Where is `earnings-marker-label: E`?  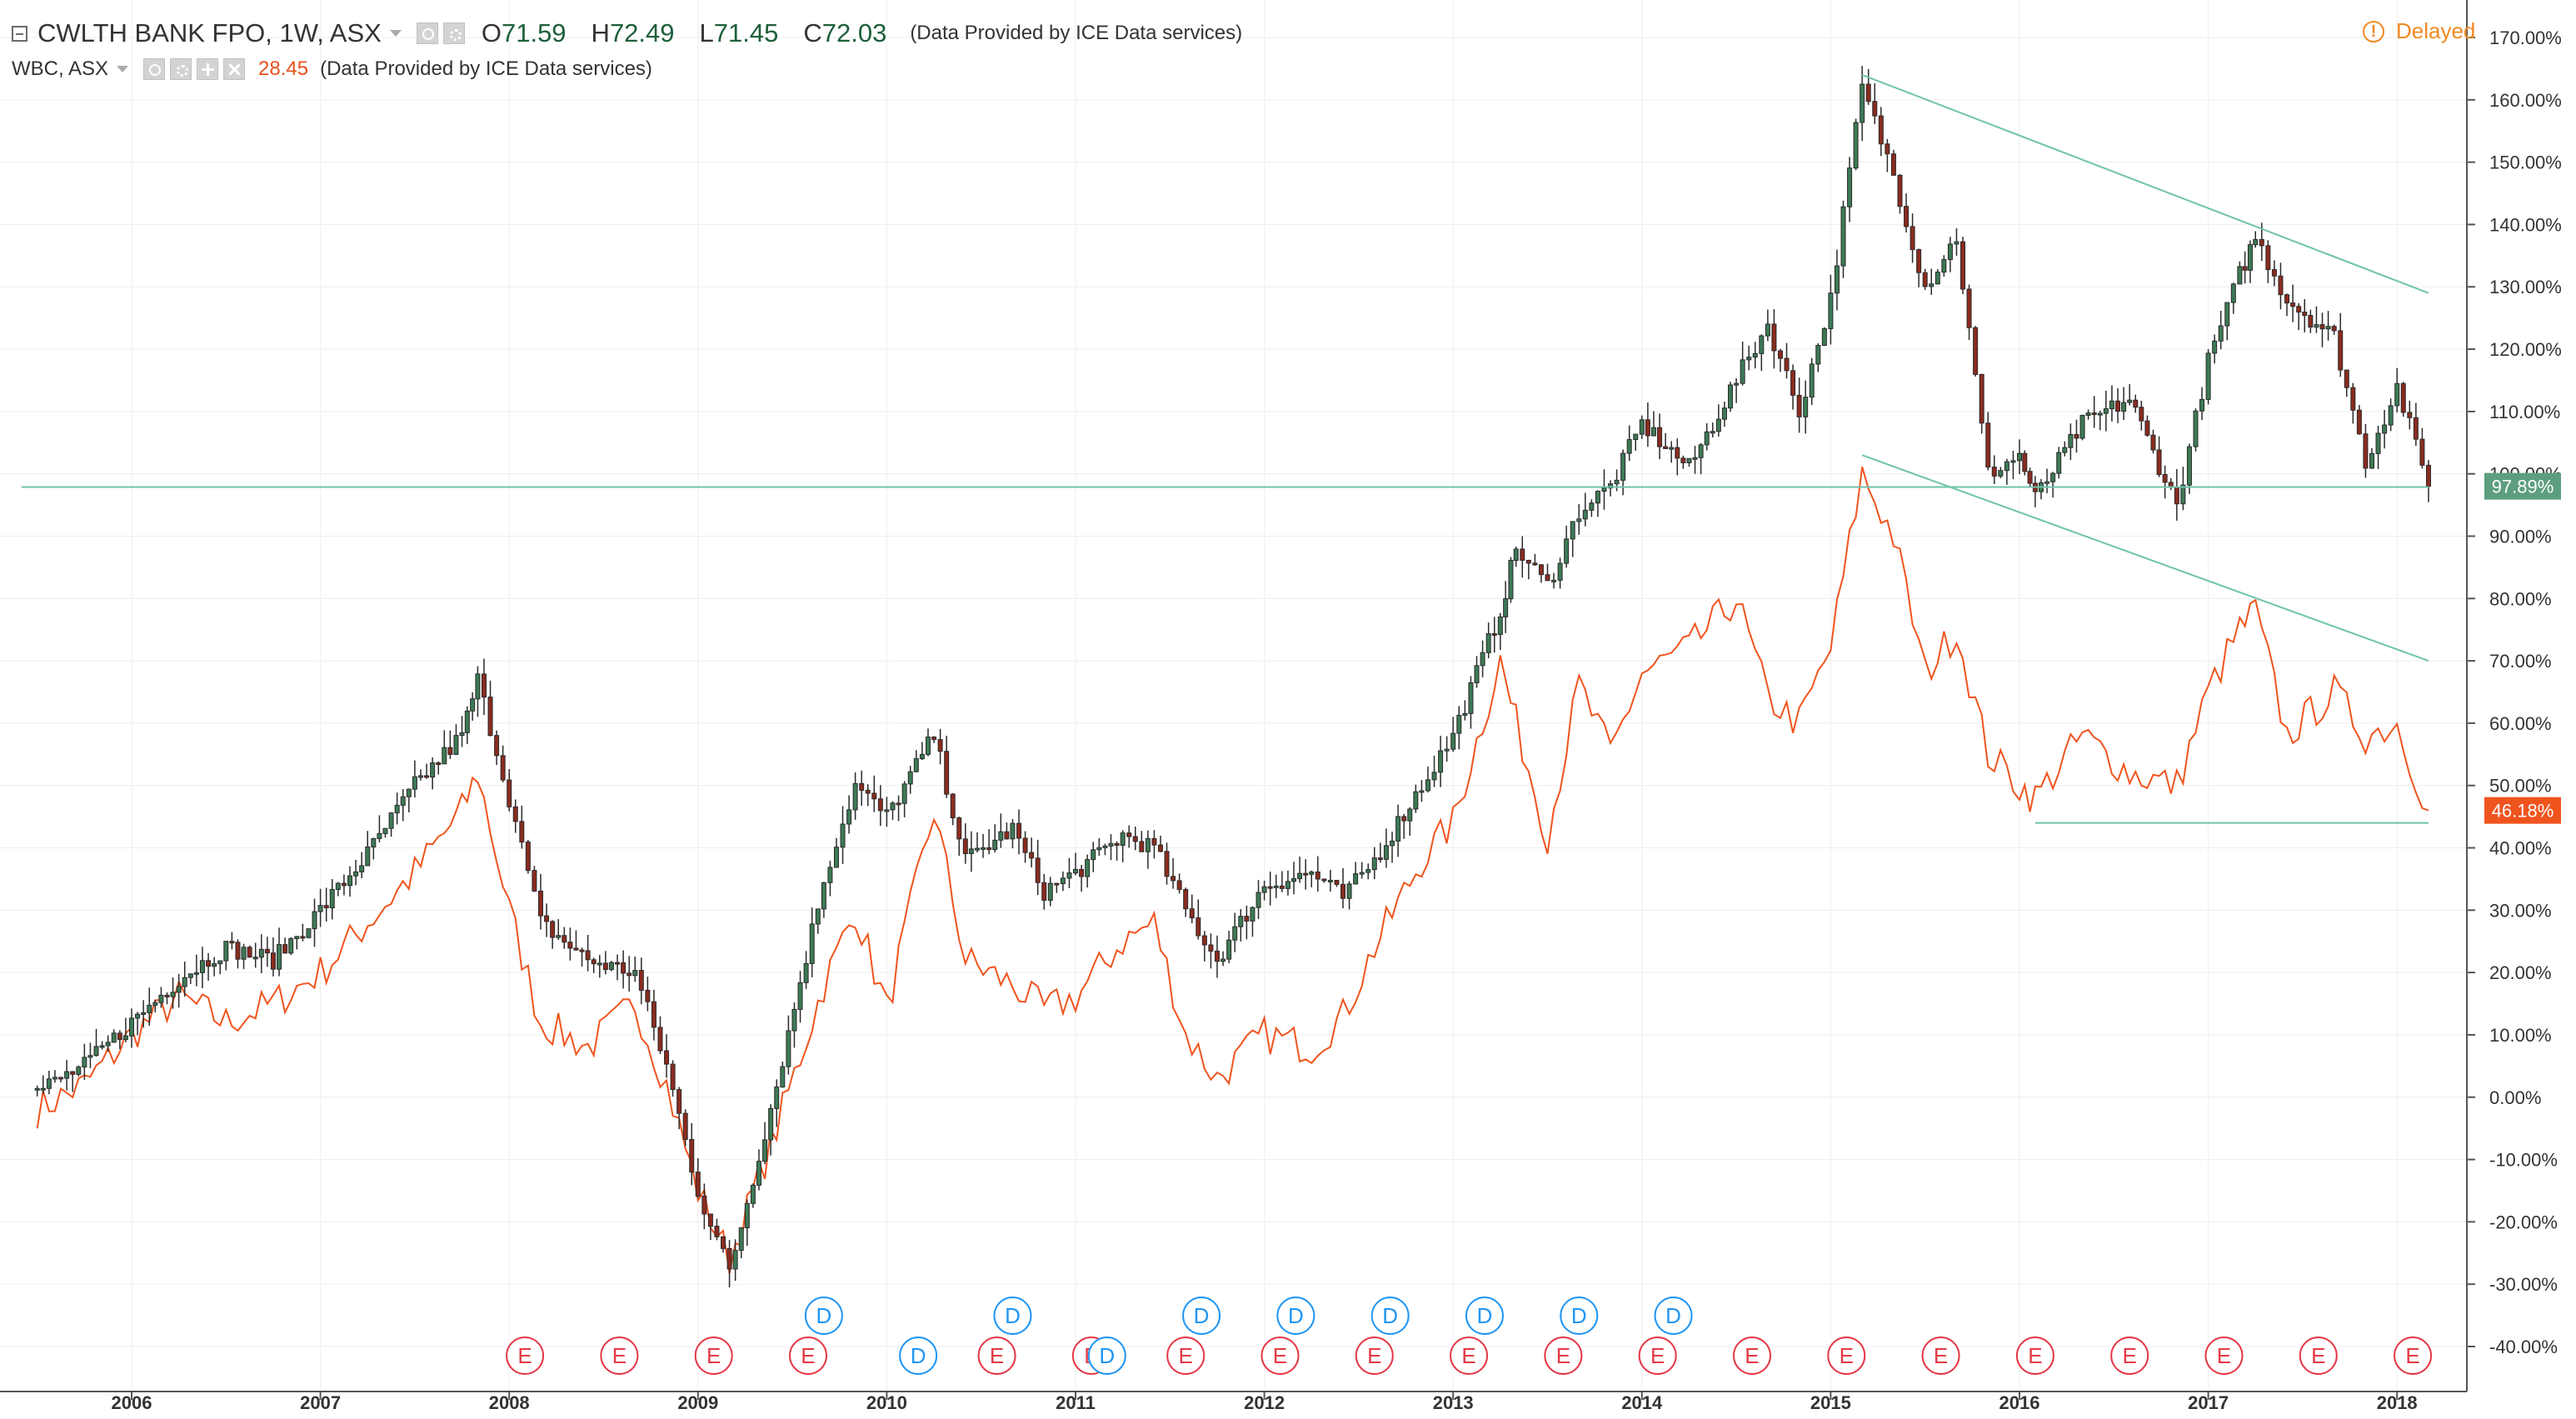
earnings-marker-label: E is located at coordinates (713, 1355).